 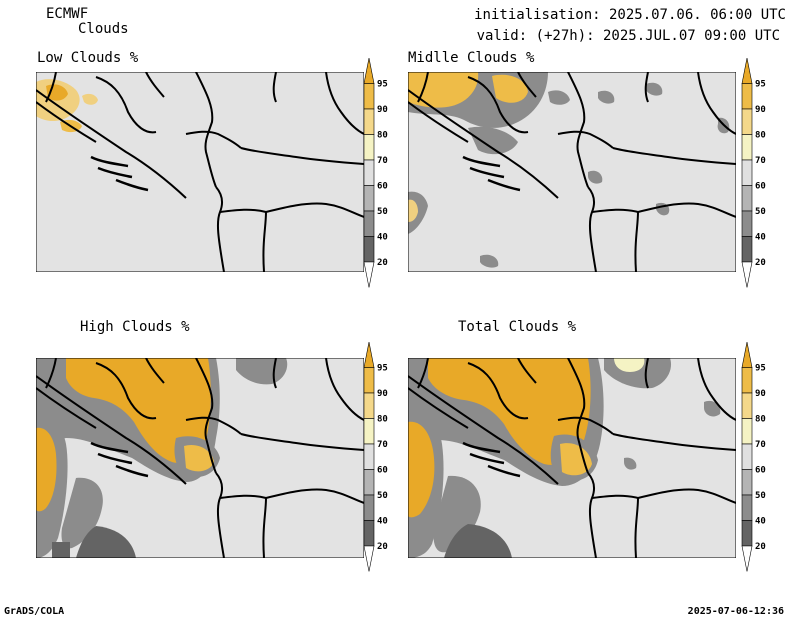 I want to click on footer-software: GrADS/COLA, so click(x=34, y=611).